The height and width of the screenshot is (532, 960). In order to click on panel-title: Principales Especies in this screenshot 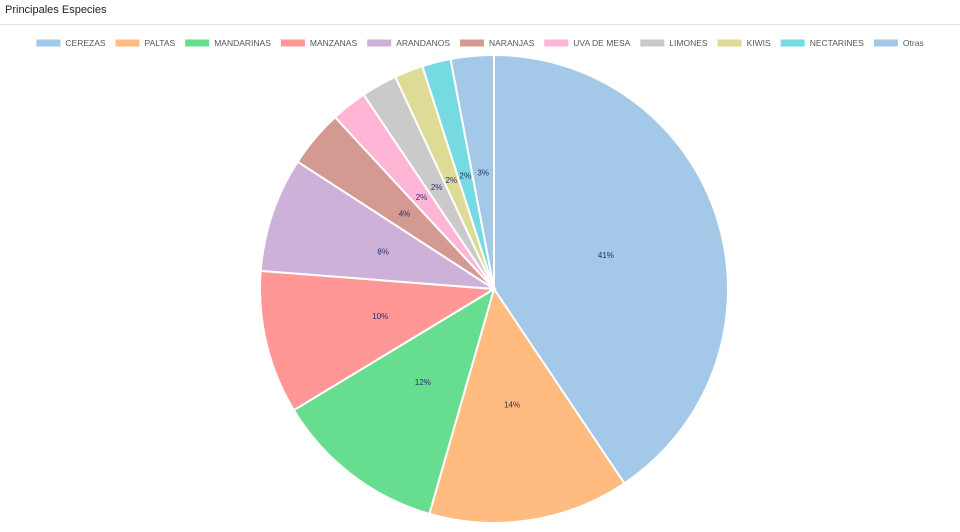, I will do `click(56, 10)`.